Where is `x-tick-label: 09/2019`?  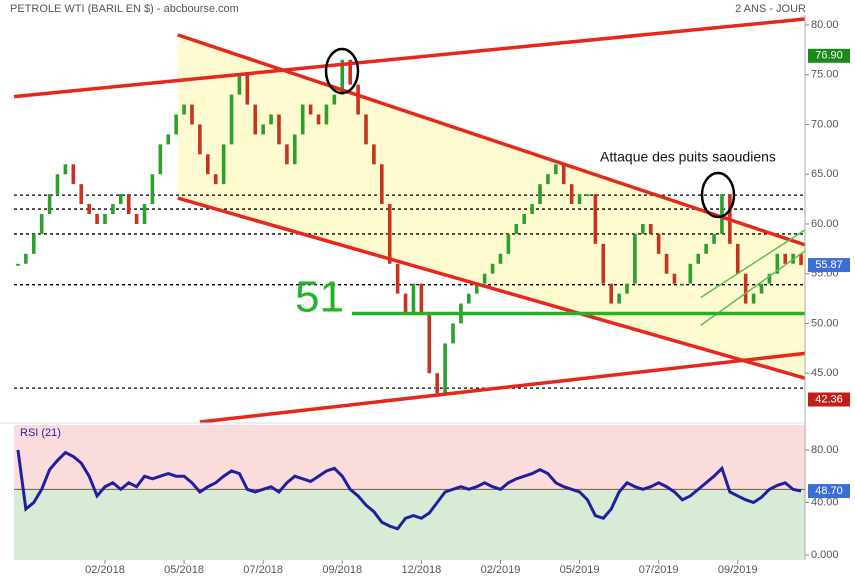
x-tick-label: 09/2019 is located at coordinates (738, 570).